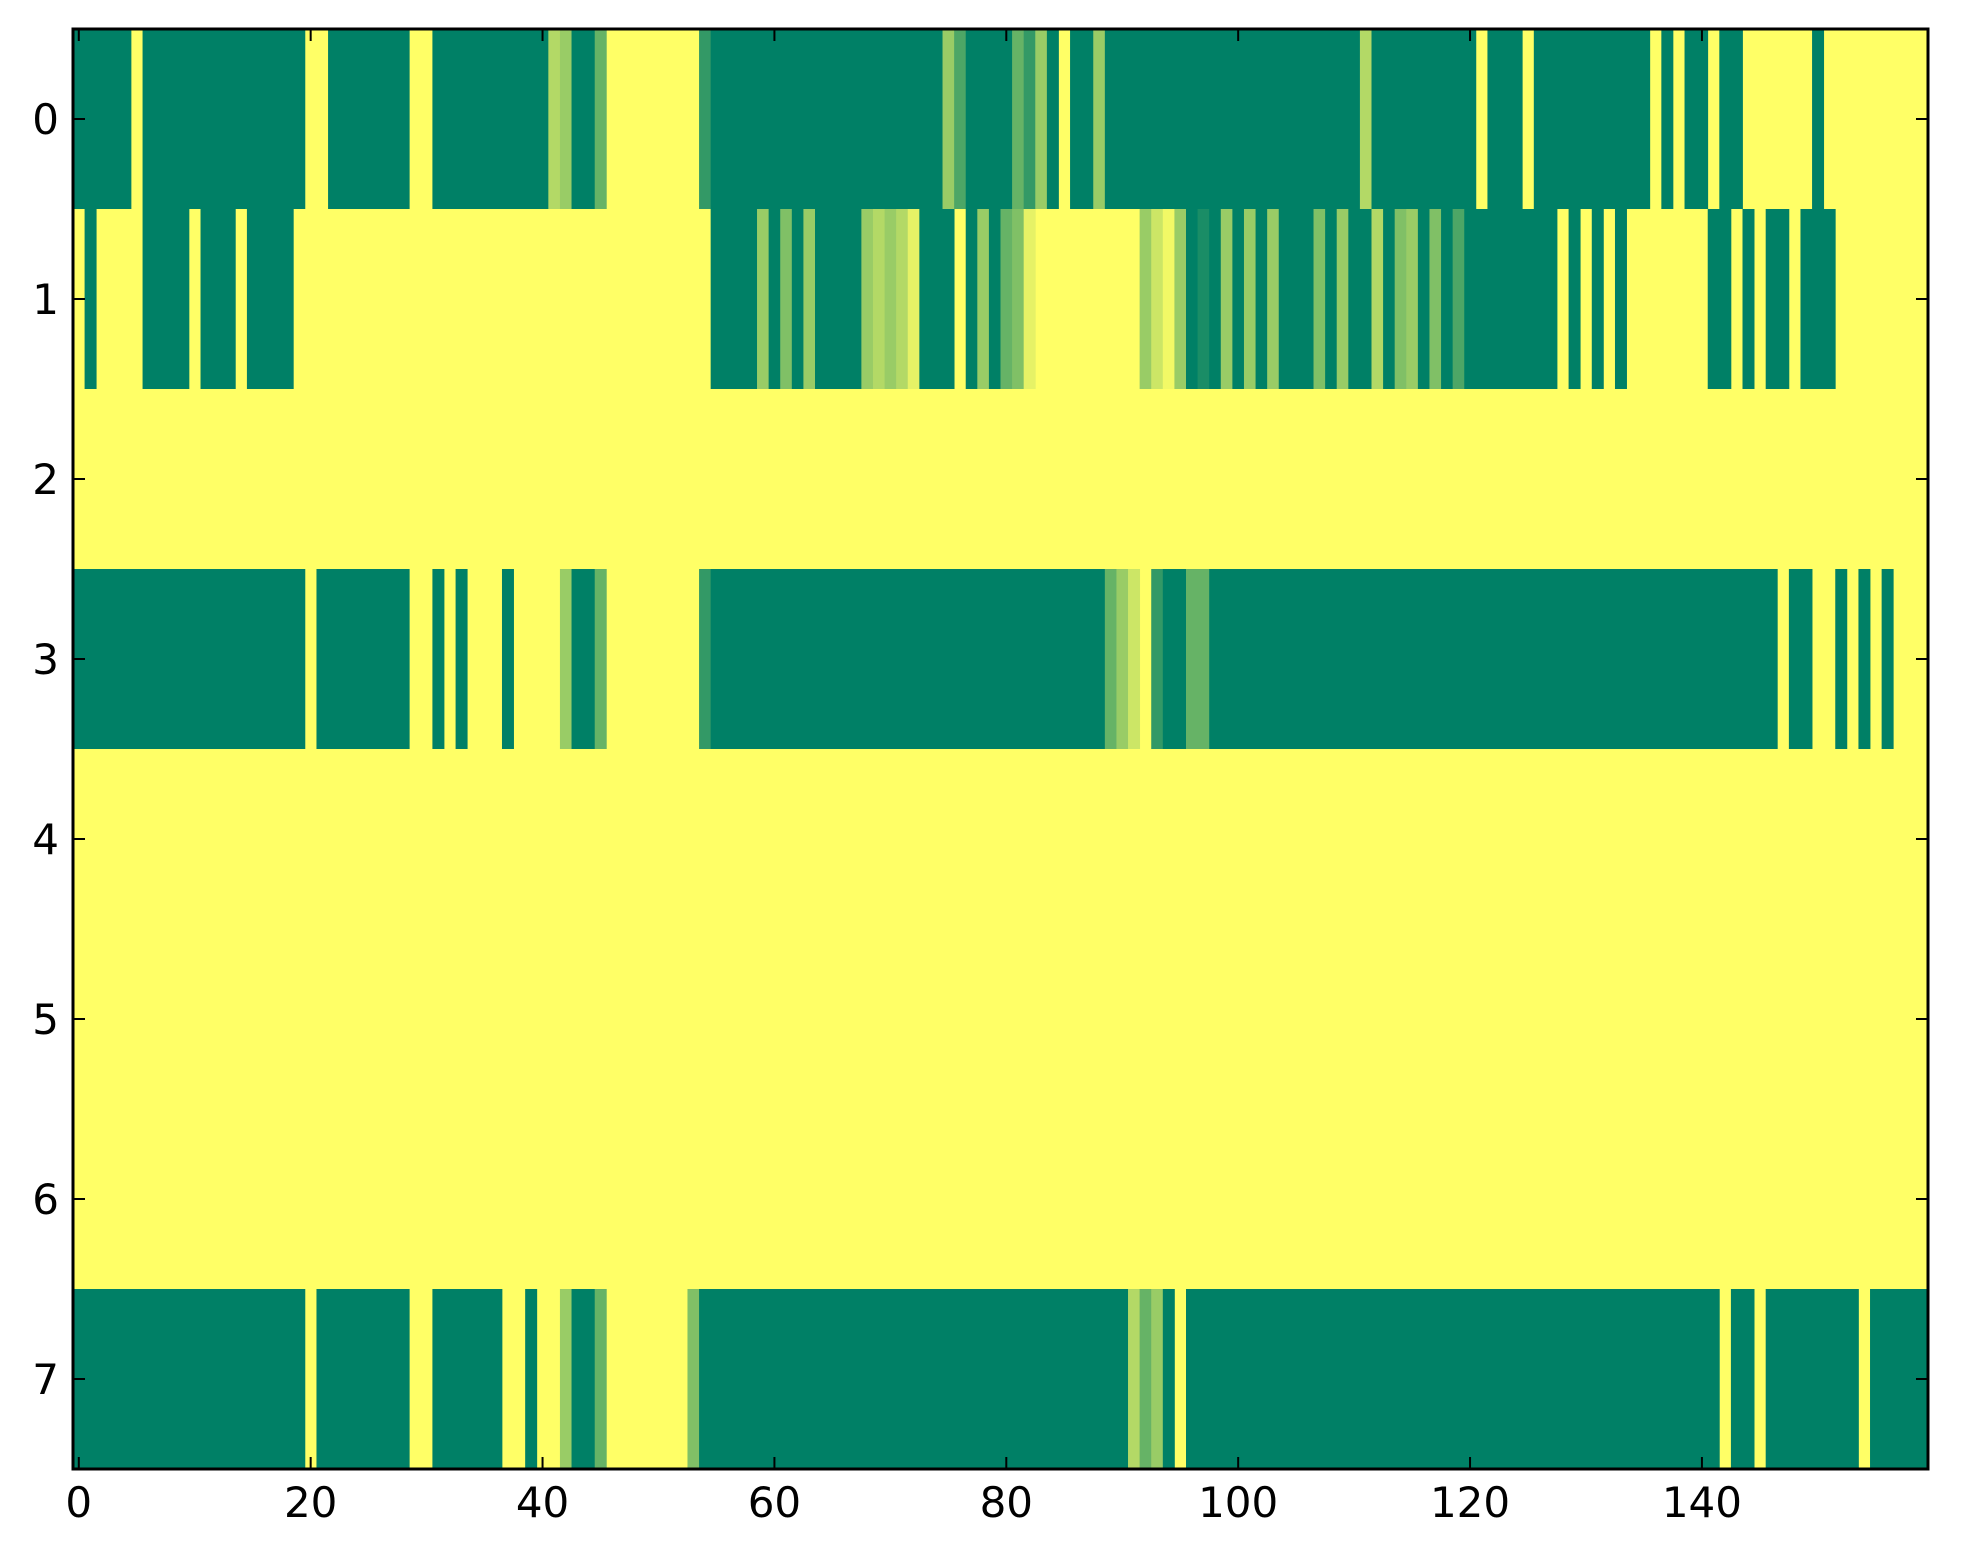  What do you see at coordinates (45, 839) in the screenshot?
I see `y-tick-label: 4` at bounding box center [45, 839].